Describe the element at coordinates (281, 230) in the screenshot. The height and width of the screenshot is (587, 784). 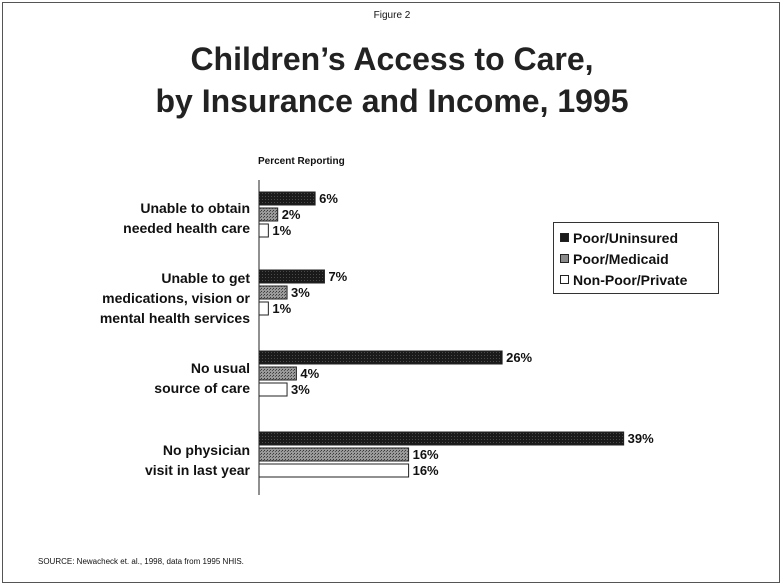
I see `data-label-non-poor-private-1: 1%` at that location.